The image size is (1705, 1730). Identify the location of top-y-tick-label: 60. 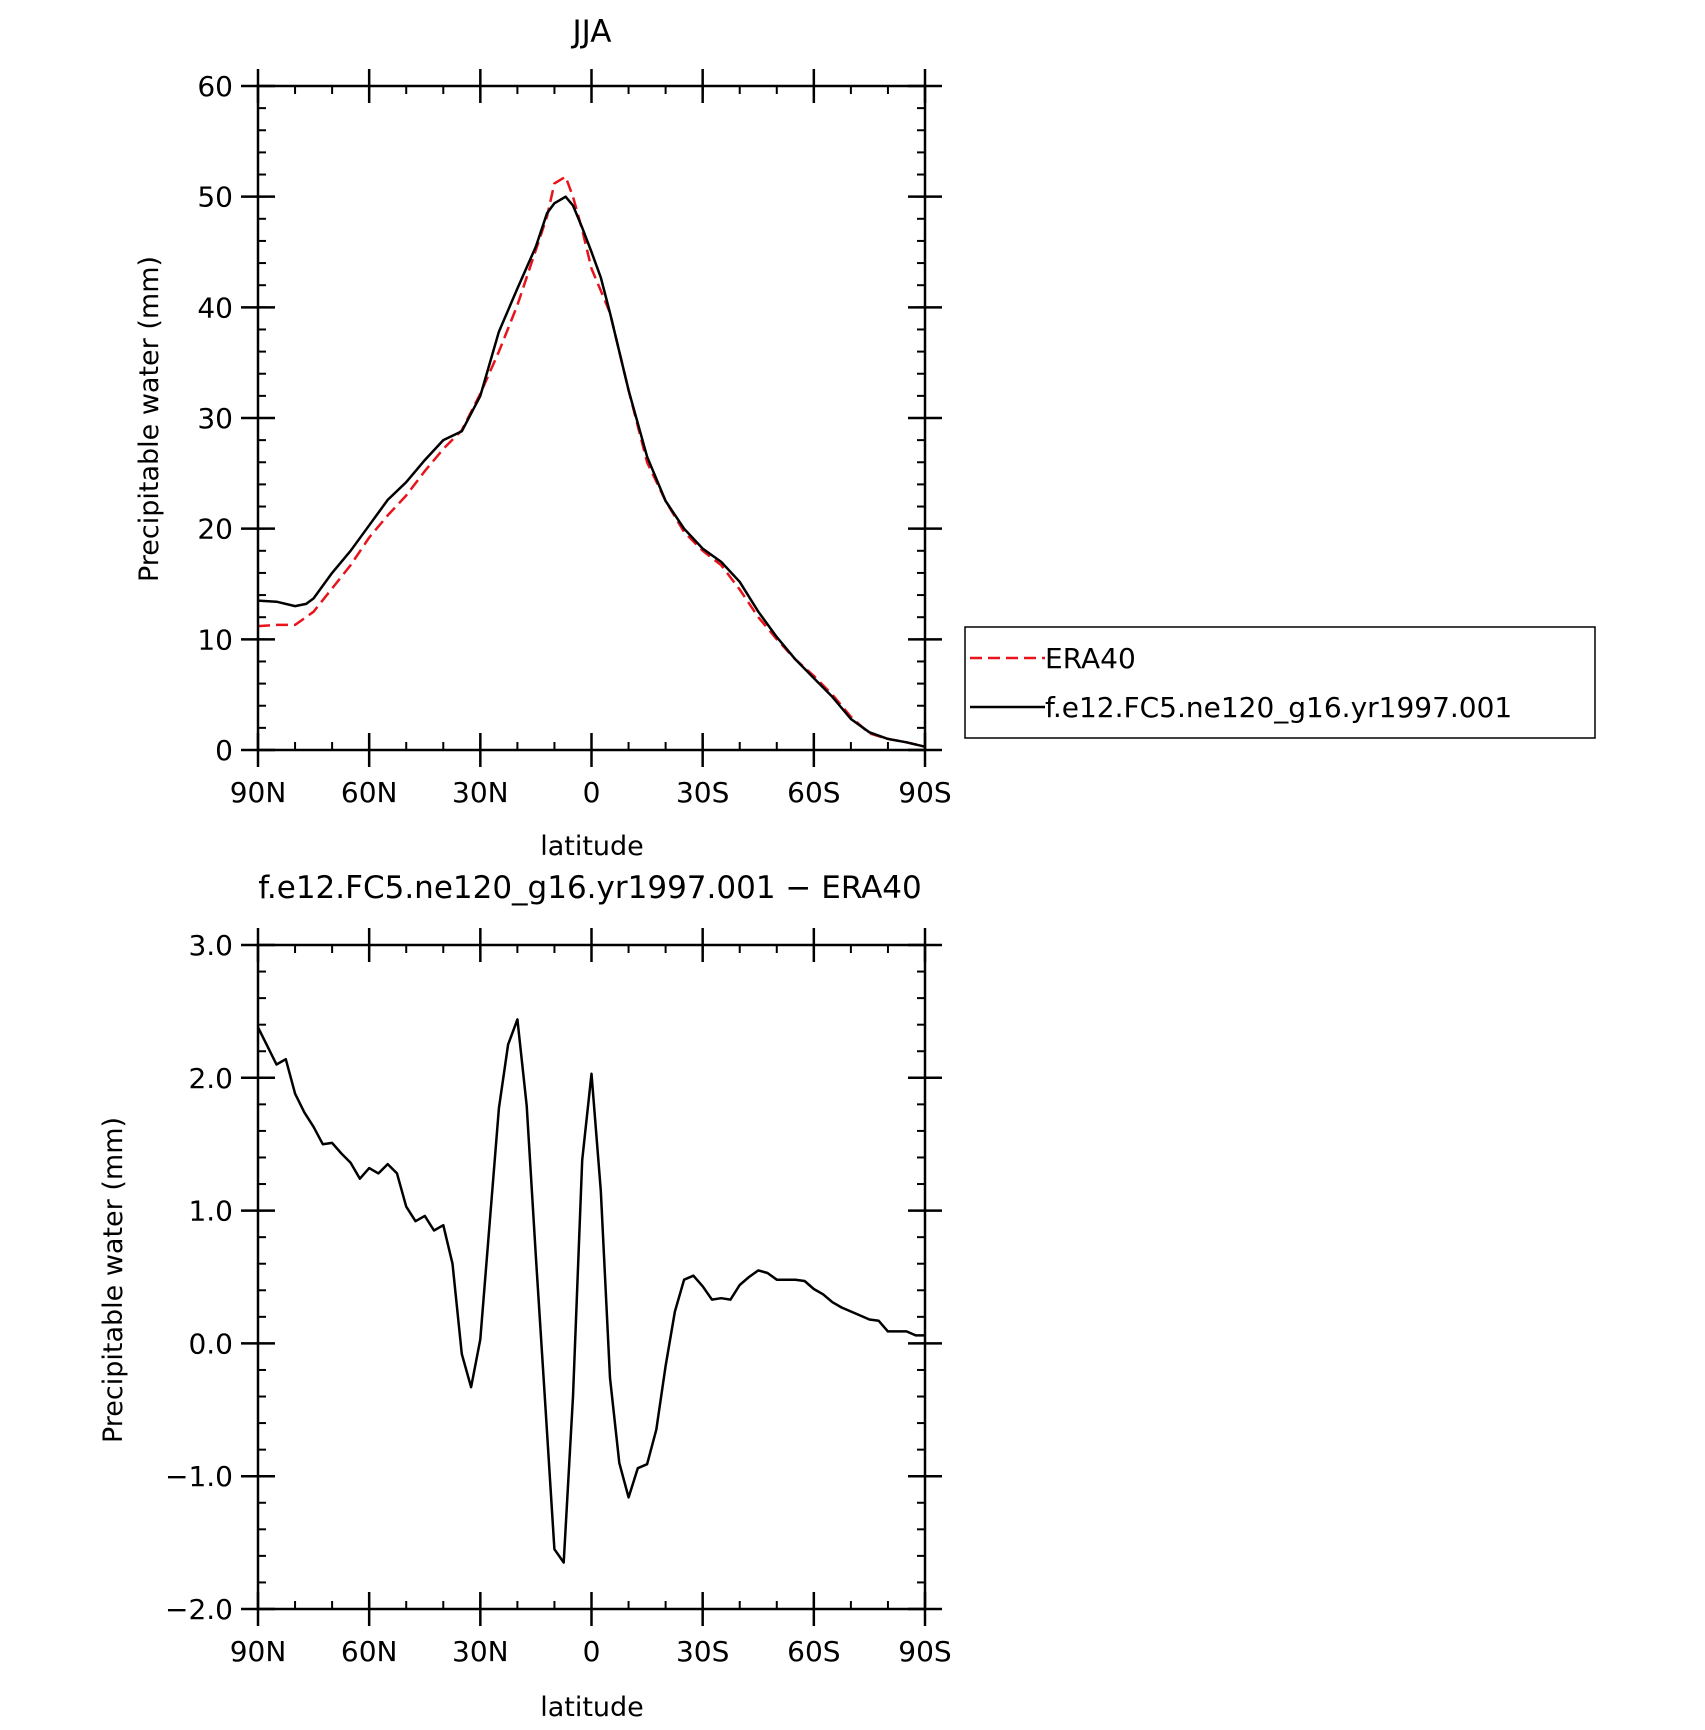
(215, 86).